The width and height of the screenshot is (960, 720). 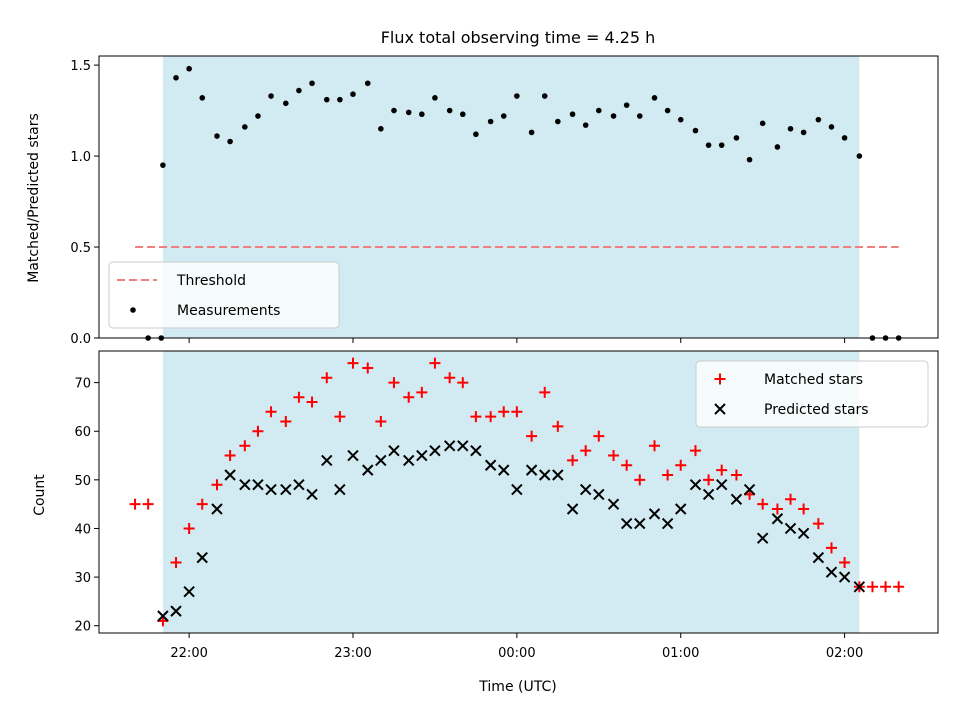 I want to click on legend-label: Matched stars, so click(x=813, y=380).